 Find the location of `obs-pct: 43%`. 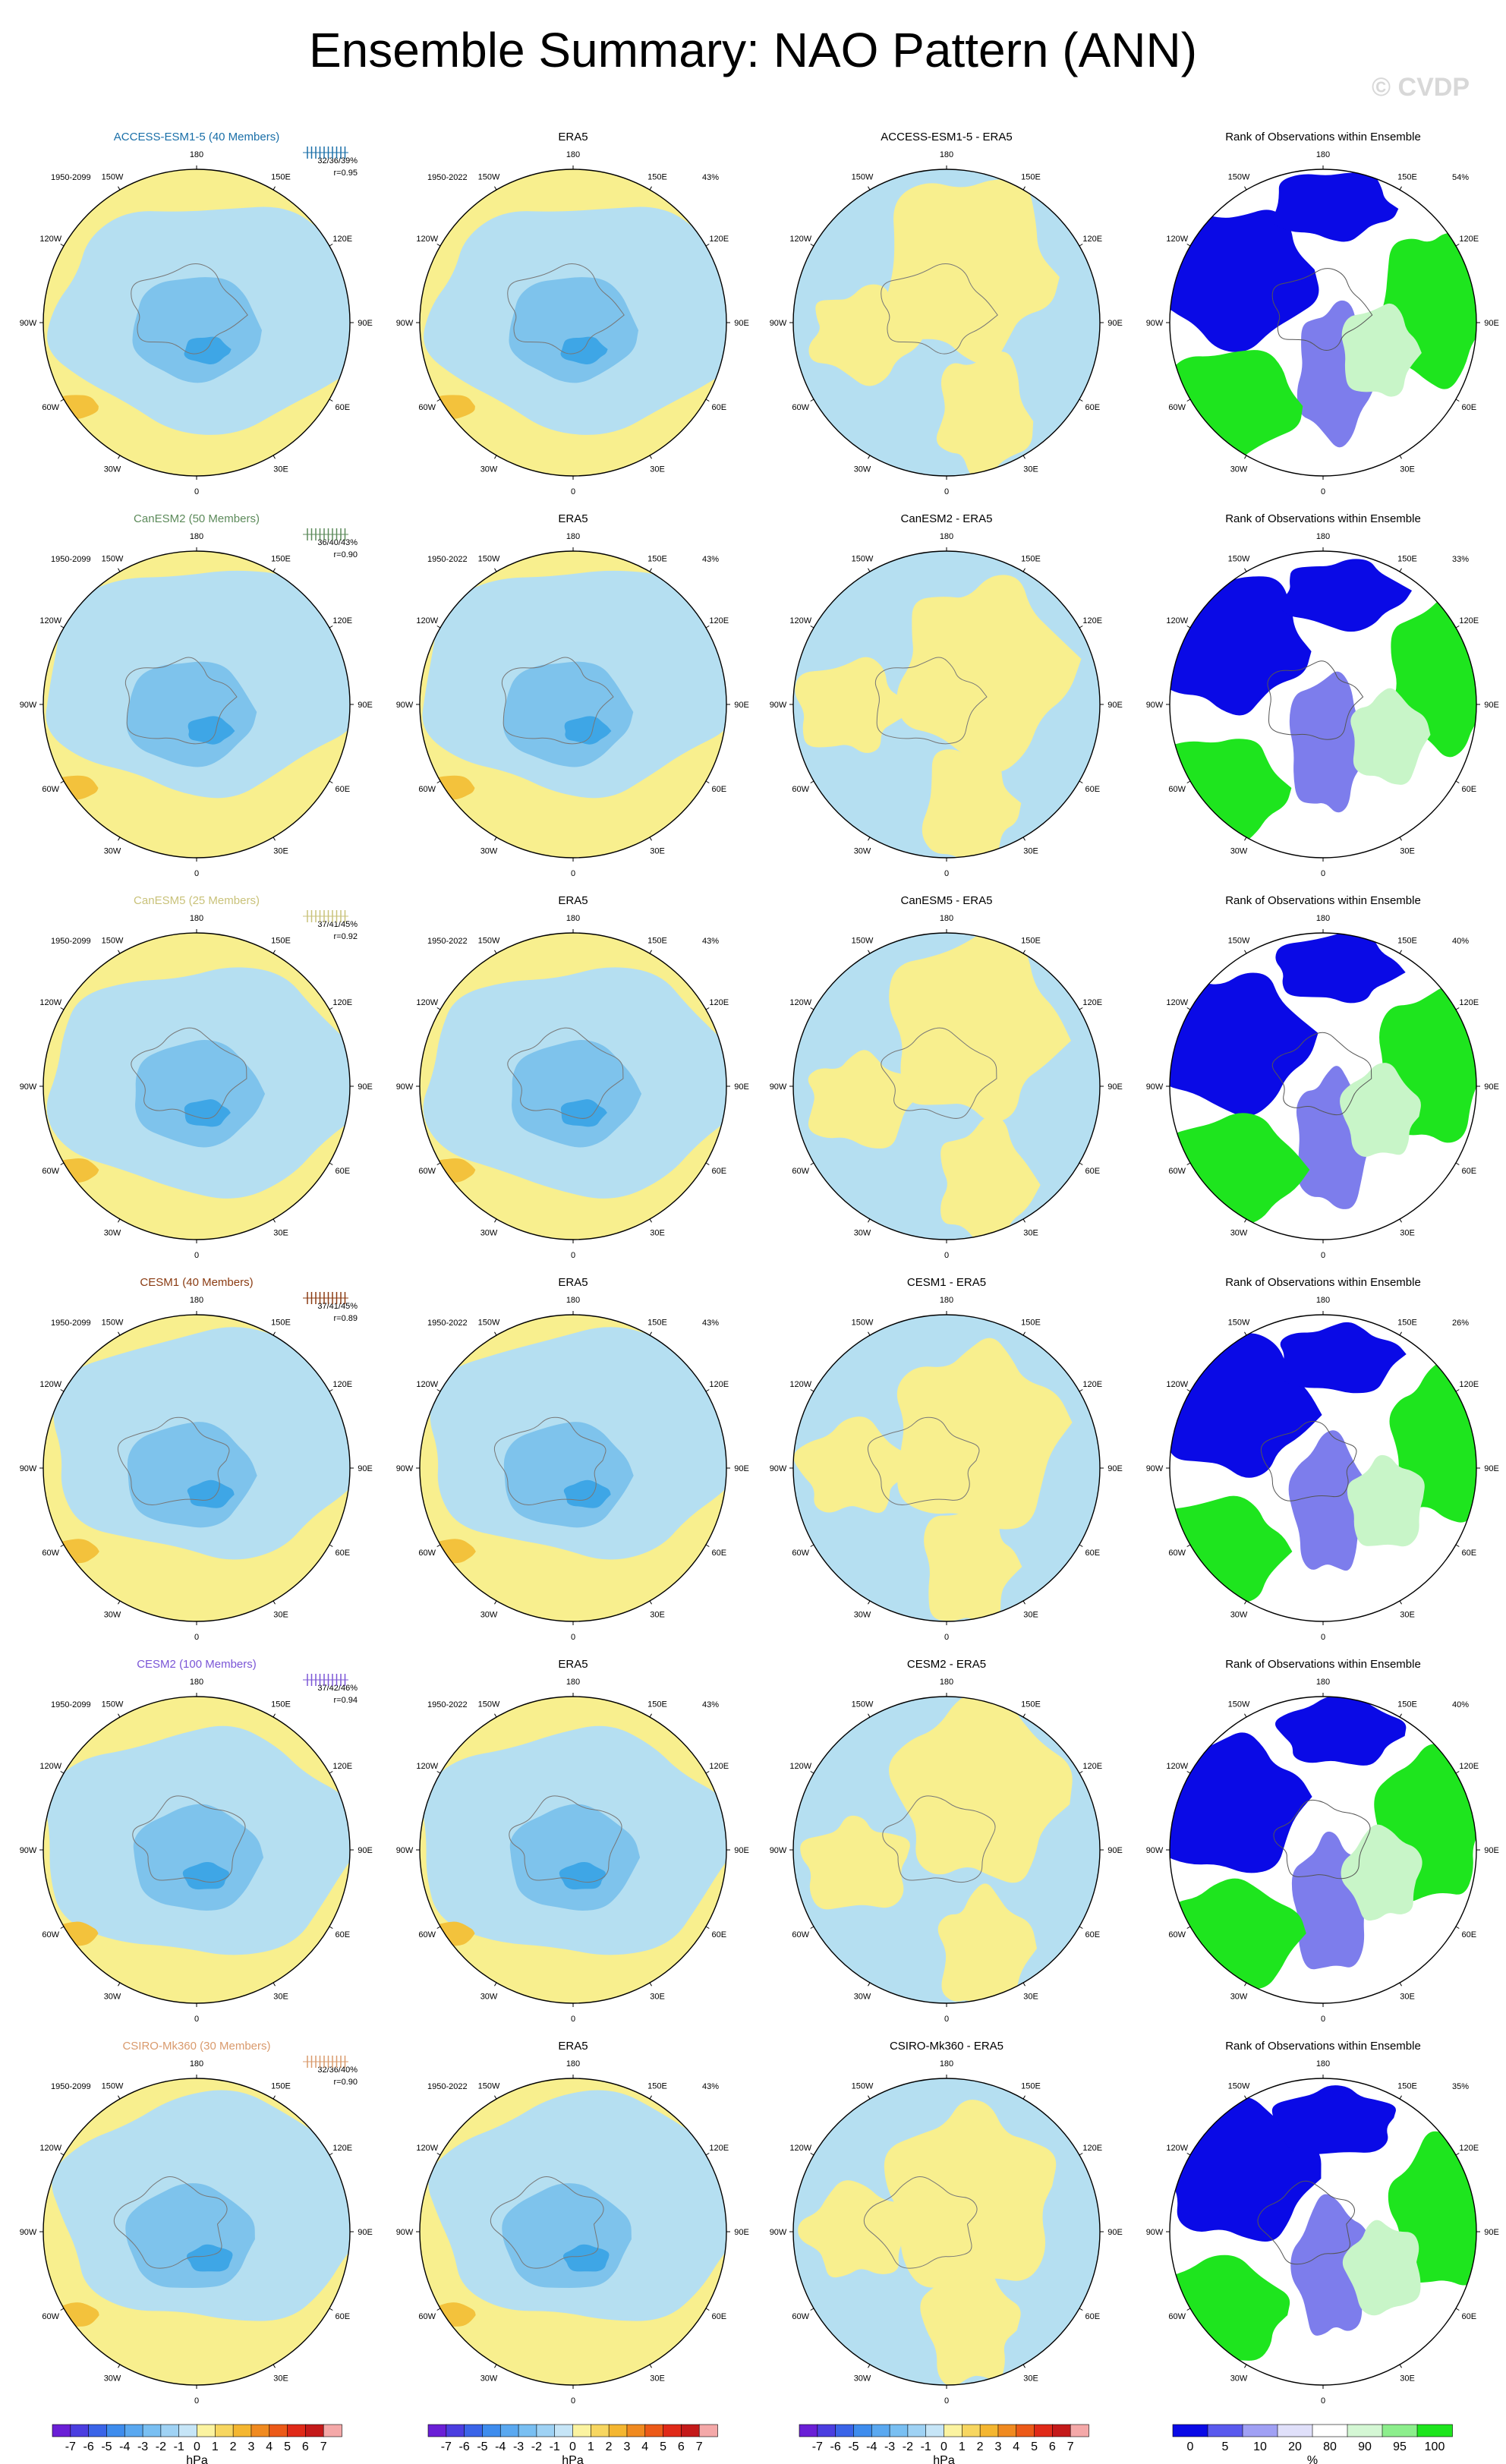

obs-pct: 43% is located at coordinates (710, 559).